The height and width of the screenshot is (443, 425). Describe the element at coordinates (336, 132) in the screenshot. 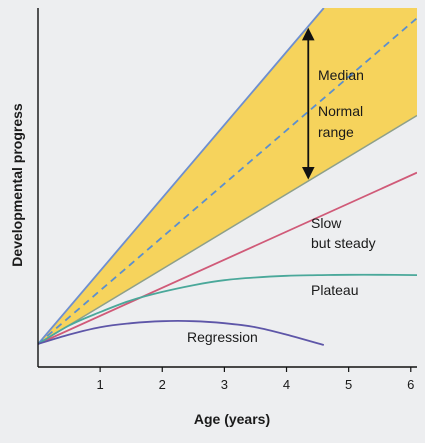

I see `normal-range-label-line2: range` at that location.